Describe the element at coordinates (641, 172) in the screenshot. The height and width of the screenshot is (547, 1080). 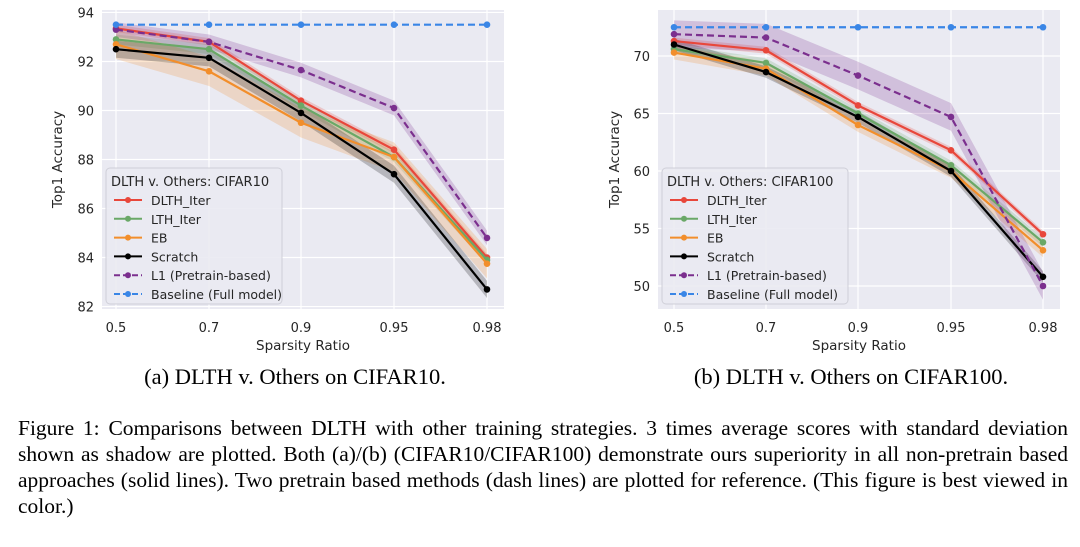
I see `y-tick-label: 60` at that location.